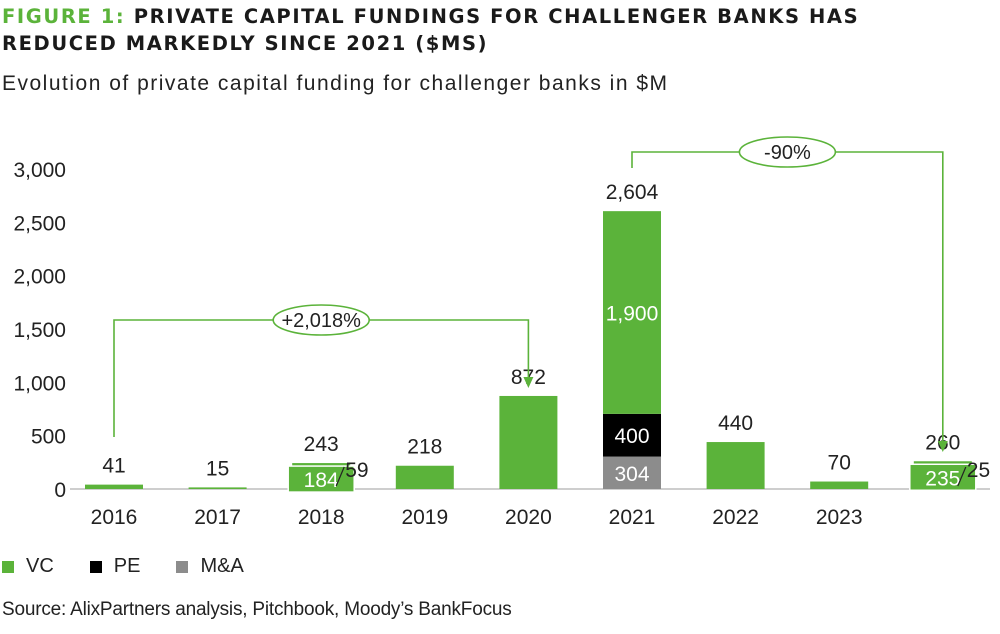 This screenshot has height=634, width=1000. What do you see at coordinates (222, 566) in the screenshot?
I see `legend-label-ma: M&A` at bounding box center [222, 566].